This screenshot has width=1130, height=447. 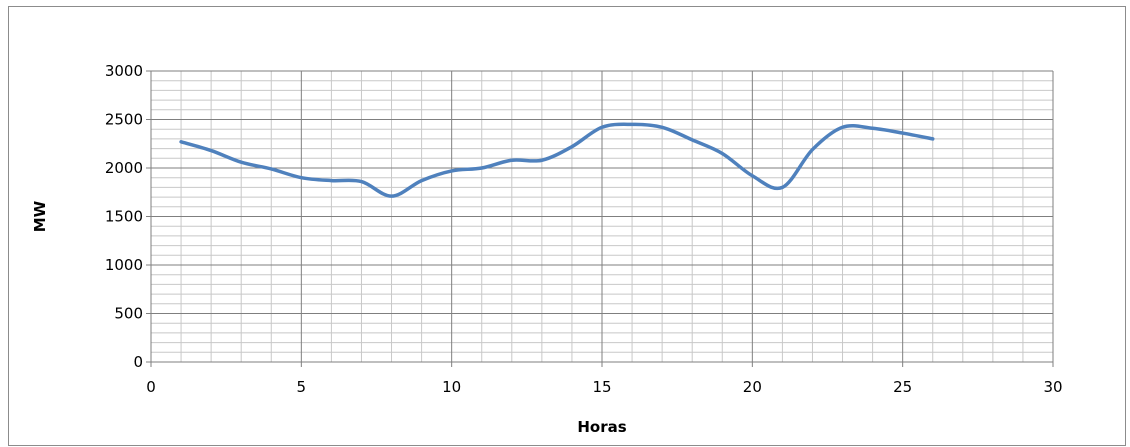 What do you see at coordinates (124, 265) in the screenshot?
I see `y-tick-label: 1000` at bounding box center [124, 265].